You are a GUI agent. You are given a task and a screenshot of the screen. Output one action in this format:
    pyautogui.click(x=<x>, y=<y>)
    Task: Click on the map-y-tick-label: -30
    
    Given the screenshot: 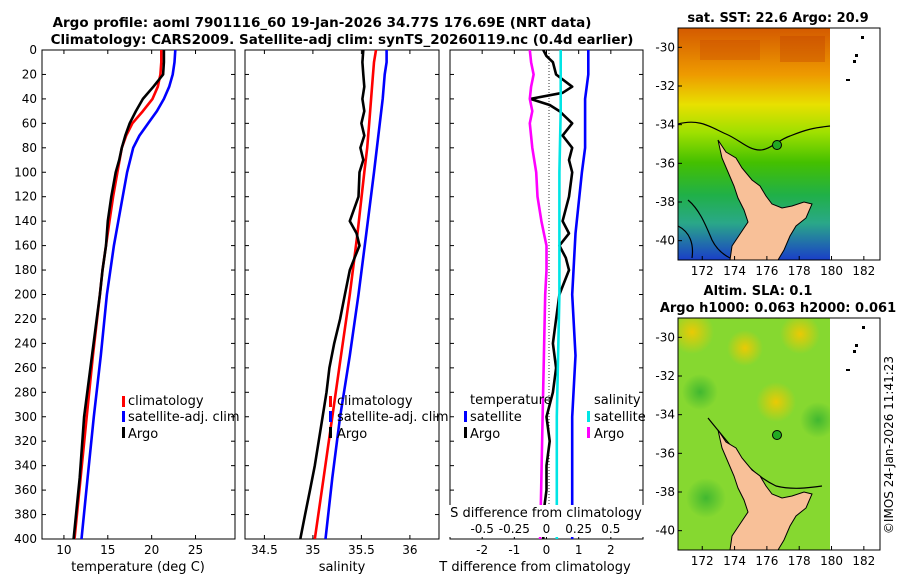 What is the action you would take?
    pyautogui.click(x=665, y=337)
    